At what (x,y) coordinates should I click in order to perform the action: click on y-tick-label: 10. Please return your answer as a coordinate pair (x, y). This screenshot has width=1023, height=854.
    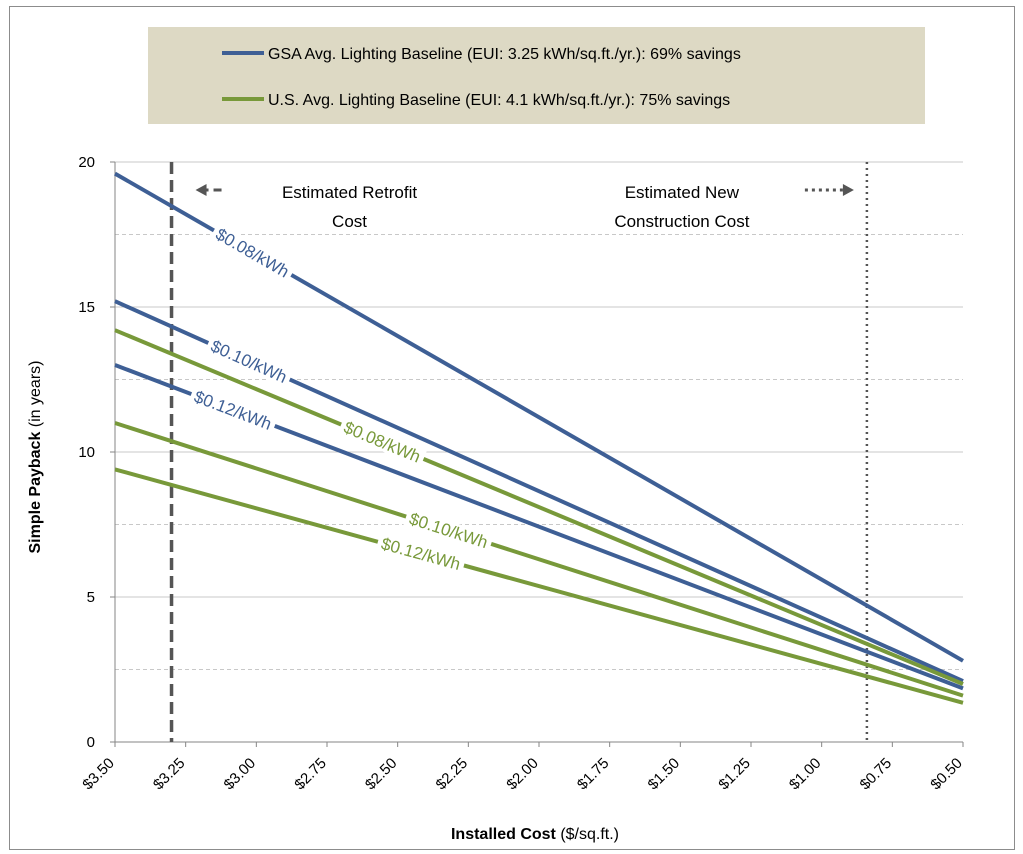
    Looking at the image, I should click on (86, 452).